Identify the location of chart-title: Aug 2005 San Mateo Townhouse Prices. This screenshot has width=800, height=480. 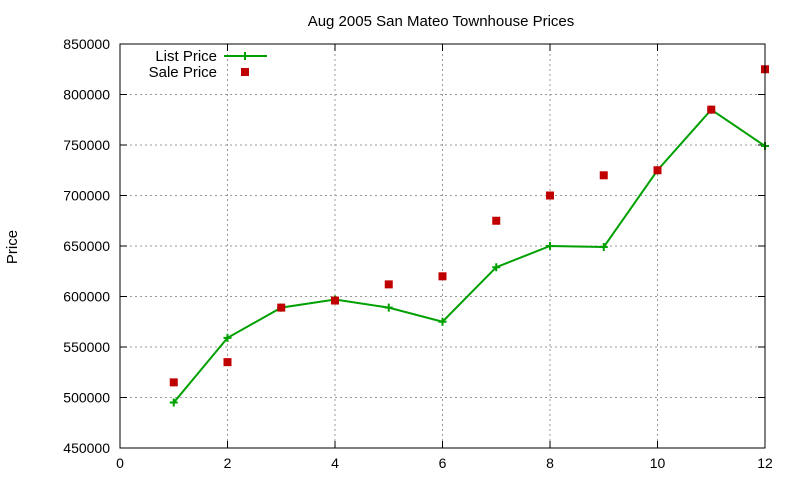
(441, 21).